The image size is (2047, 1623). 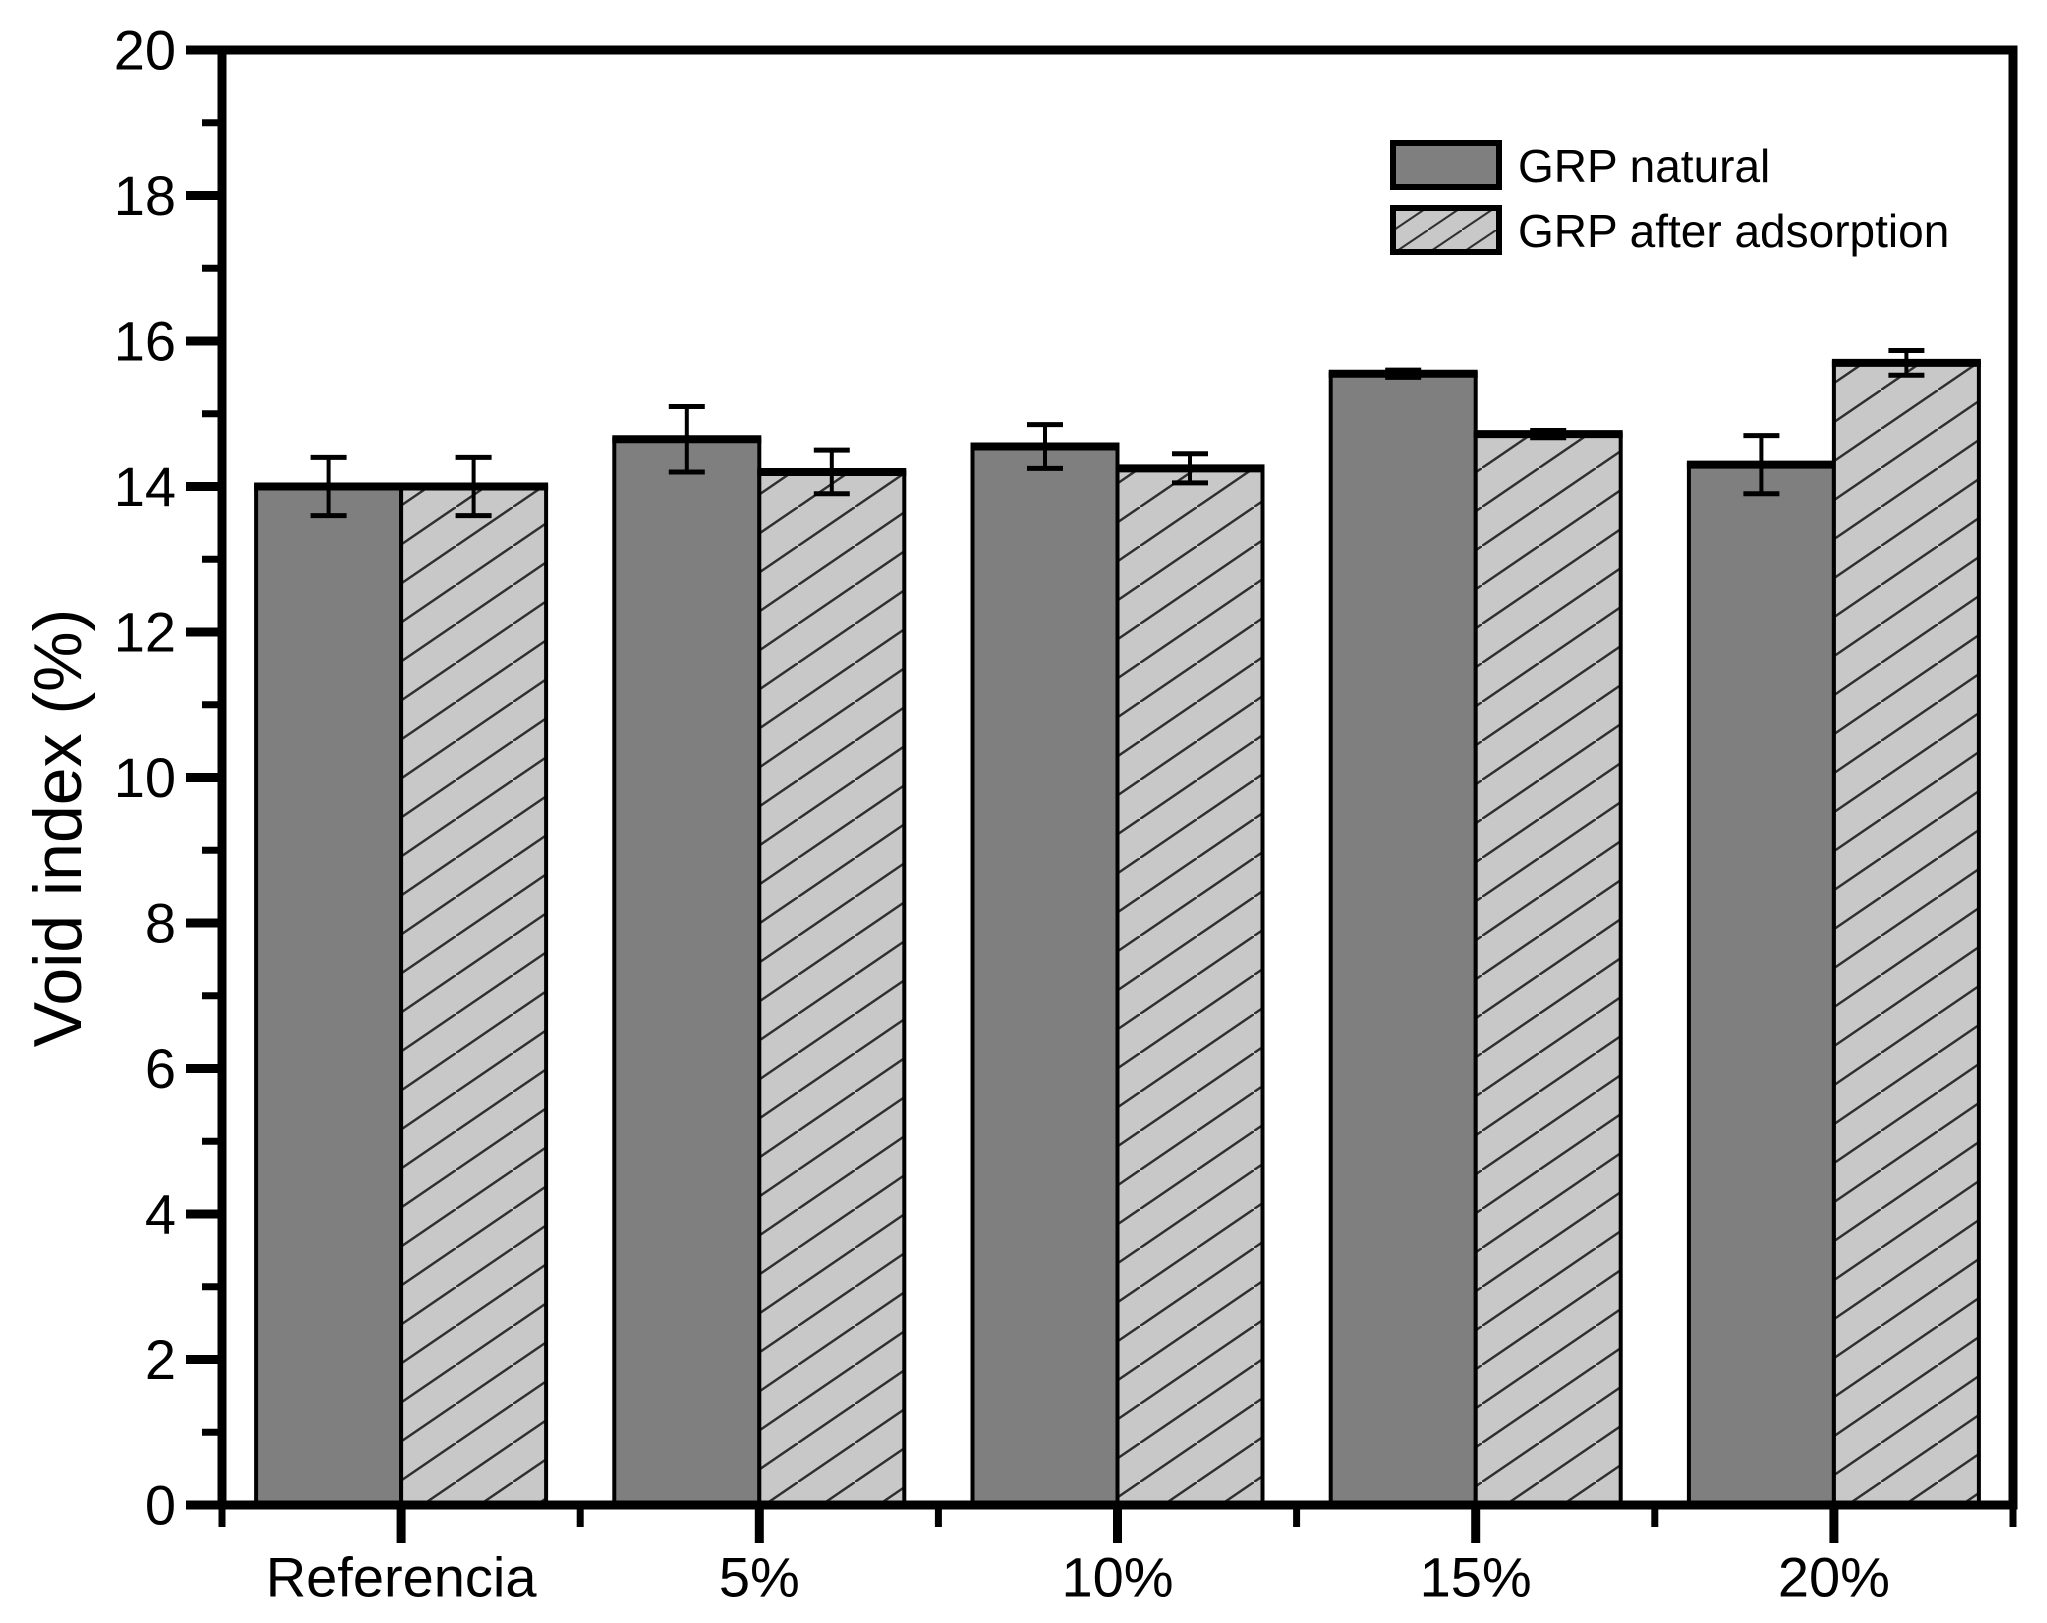 What do you see at coordinates (58, 828) in the screenshot?
I see `y-axis-title: Void index (%)` at bounding box center [58, 828].